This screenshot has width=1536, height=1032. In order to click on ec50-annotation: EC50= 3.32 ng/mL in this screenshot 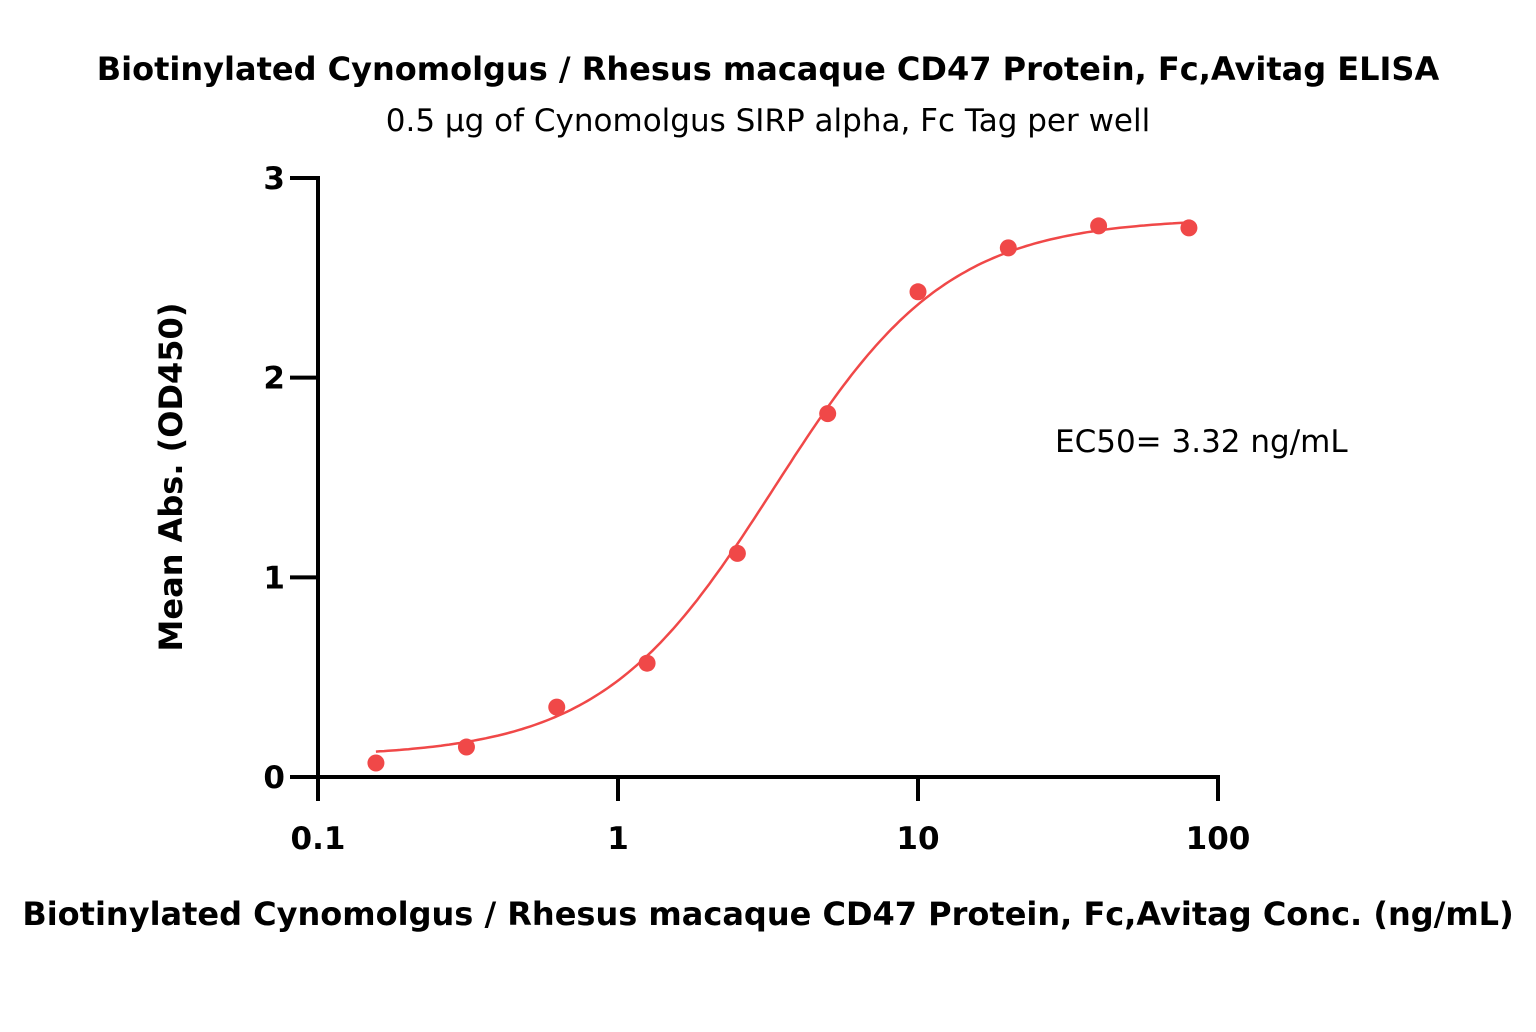, I will do `click(1201, 442)`.